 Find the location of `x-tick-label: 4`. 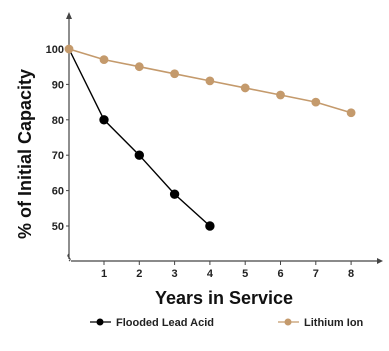

x-tick-label: 4 is located at coordinates (210, 274).